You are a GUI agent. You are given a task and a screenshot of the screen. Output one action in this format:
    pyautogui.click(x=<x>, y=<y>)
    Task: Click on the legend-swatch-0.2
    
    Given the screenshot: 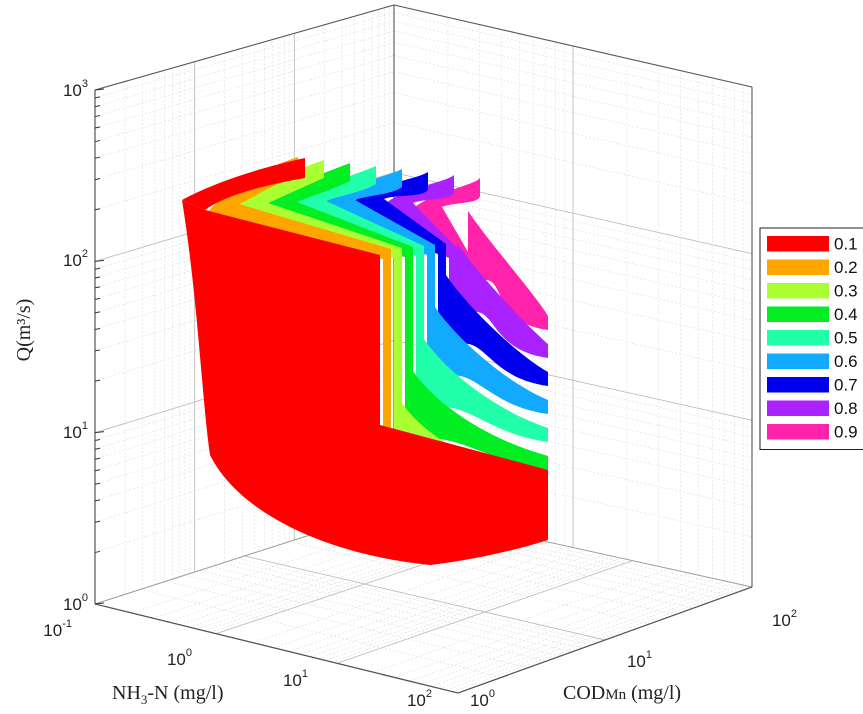 What is the action you would take?
    pyautogui.click(x=798, y=267)
    